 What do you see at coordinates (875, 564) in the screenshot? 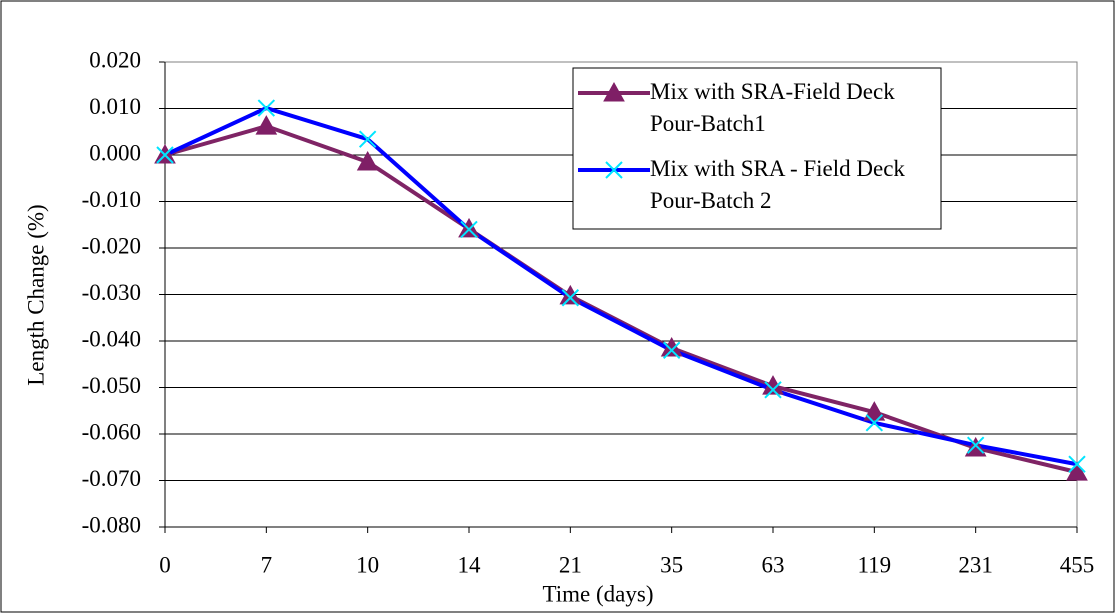
I see `x-tick-label: 119` at bounding box center [875, 564].